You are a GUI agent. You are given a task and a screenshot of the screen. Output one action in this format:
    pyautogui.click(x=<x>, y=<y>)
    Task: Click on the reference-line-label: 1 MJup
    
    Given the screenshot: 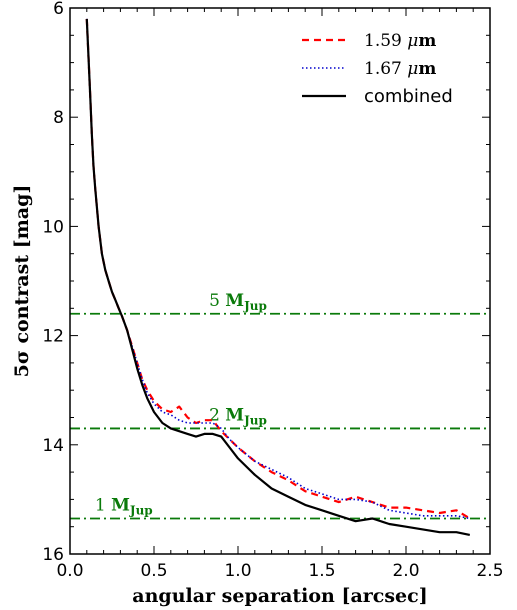 What is the action you would take?
    pyautogui.click(x=124, y=507)
    